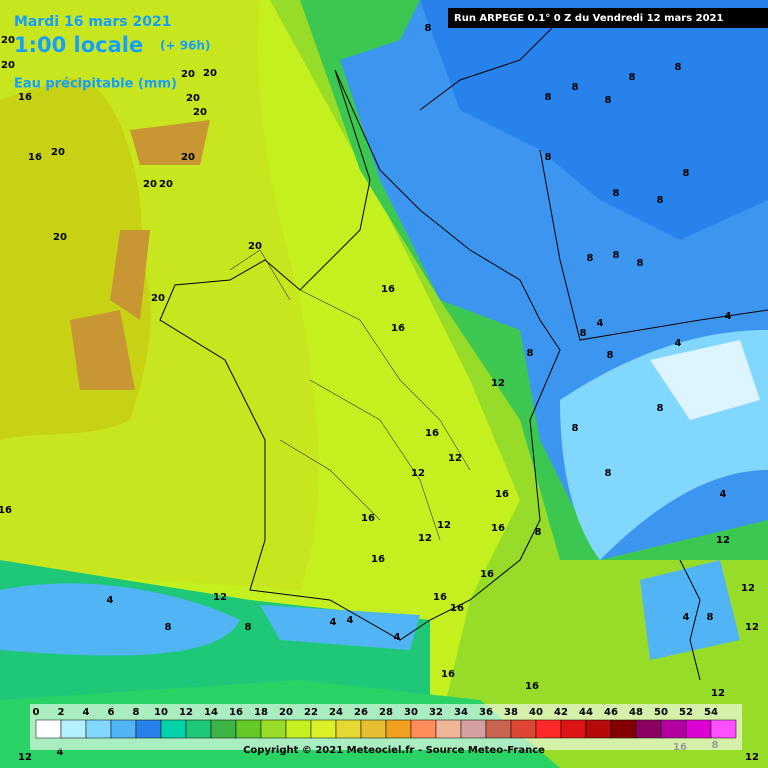 The height and width of the screenshot is (772, 768). Describe the element at coordinates (705, 380) in the screenshot. I see `field-alps-core` at that location.